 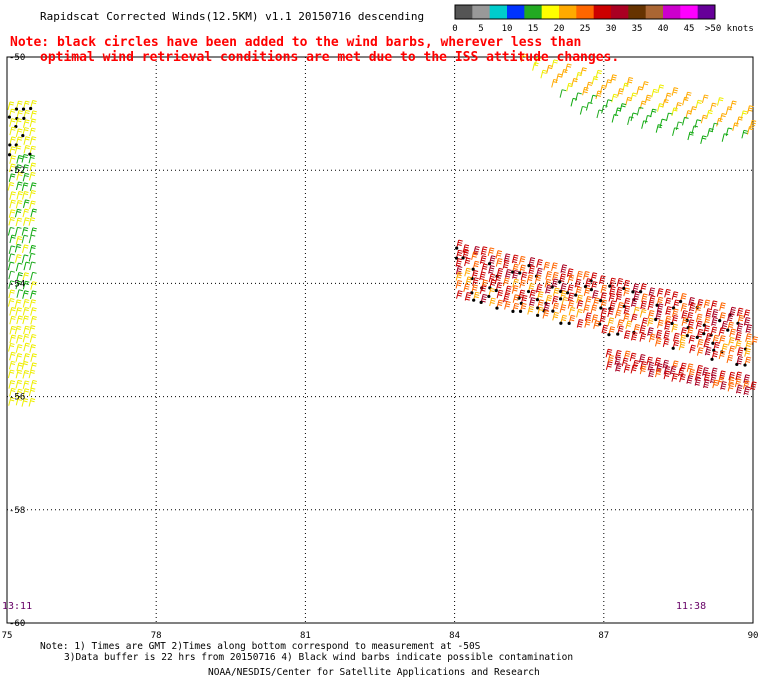 What do you see at coordinates (7, 636) in the screenshot?
I see `x-tick-label: 75` at bounding box center [7, 636].